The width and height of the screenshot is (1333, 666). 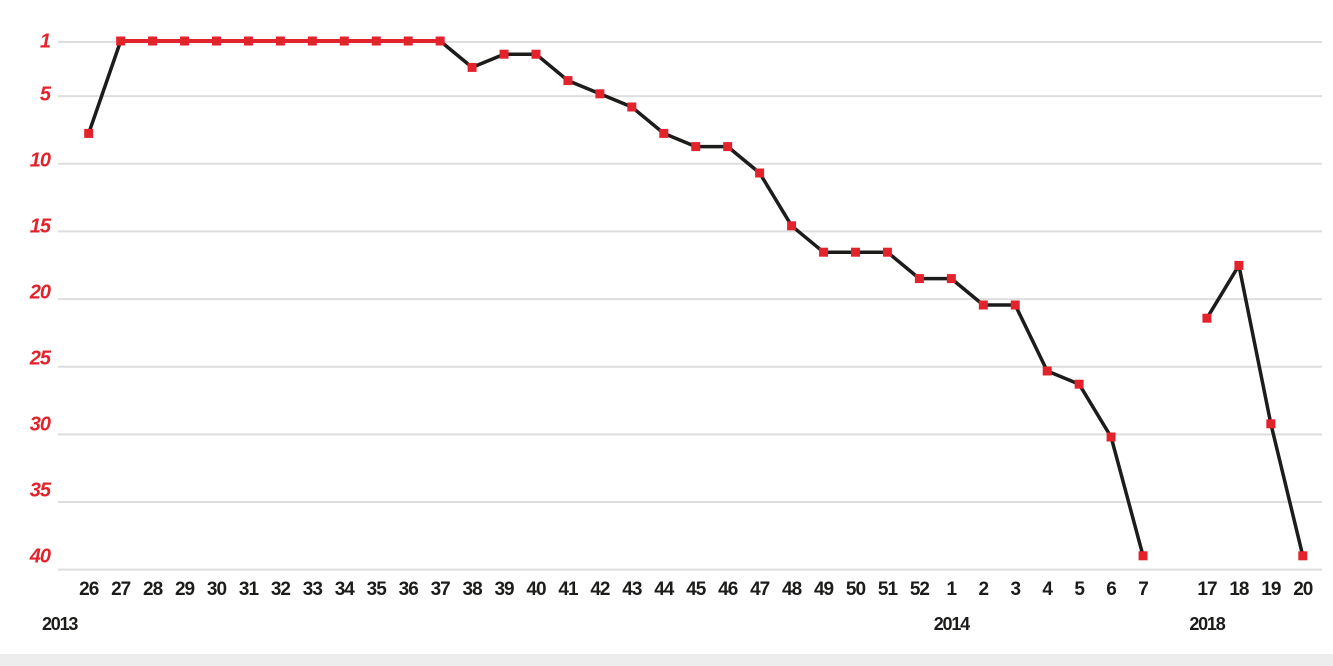 I want to click on x-axis-week-label: 49, so click(x=824, y=589).